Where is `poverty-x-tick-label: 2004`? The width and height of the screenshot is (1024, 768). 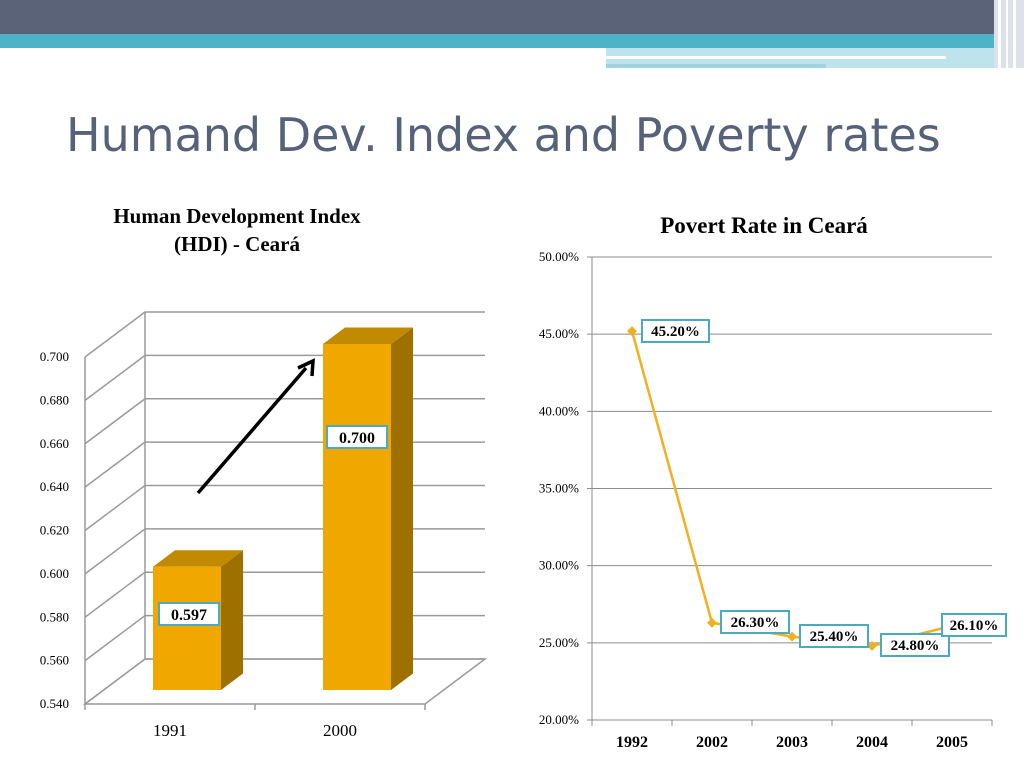
poverty-x-tick-label: 2004 is located at coordinates (872, 742).